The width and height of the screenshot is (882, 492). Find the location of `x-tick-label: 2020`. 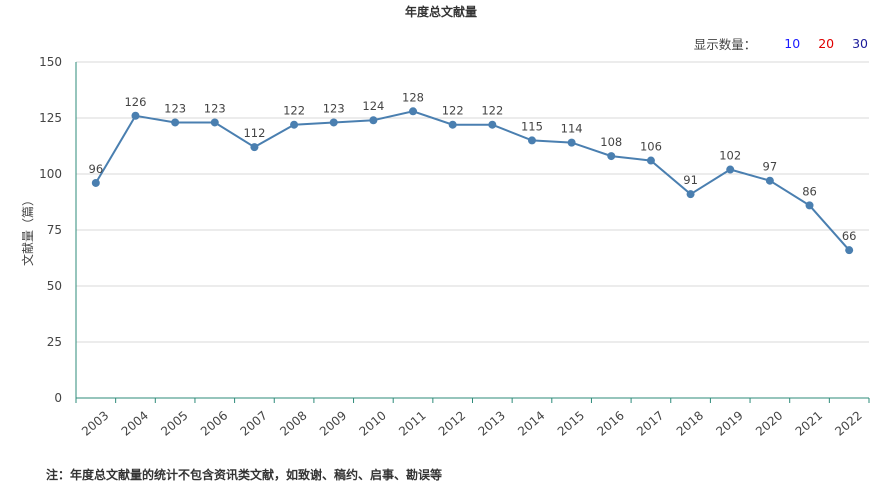

x-tick-label: 2020 is located at coordinates (769, 423).